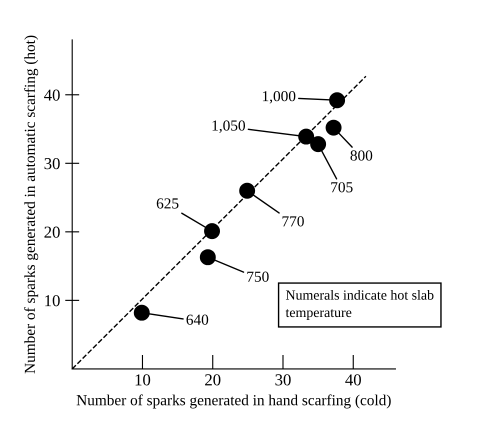  I want to click on x-tick-label: 30, so click(283, 380).